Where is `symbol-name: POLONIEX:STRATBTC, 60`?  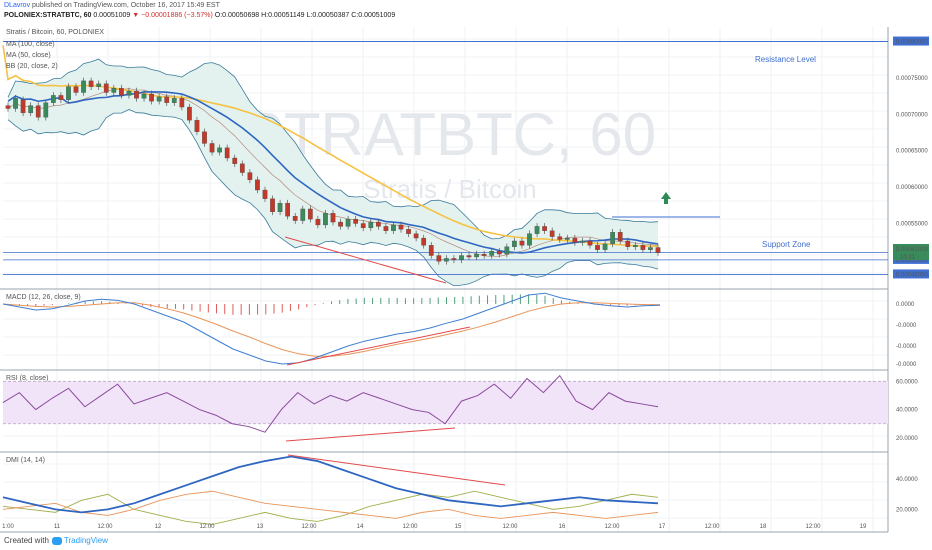
symbol-name: POLONIEX:STRATBTC, 60 is located at coordinates (48, 15).